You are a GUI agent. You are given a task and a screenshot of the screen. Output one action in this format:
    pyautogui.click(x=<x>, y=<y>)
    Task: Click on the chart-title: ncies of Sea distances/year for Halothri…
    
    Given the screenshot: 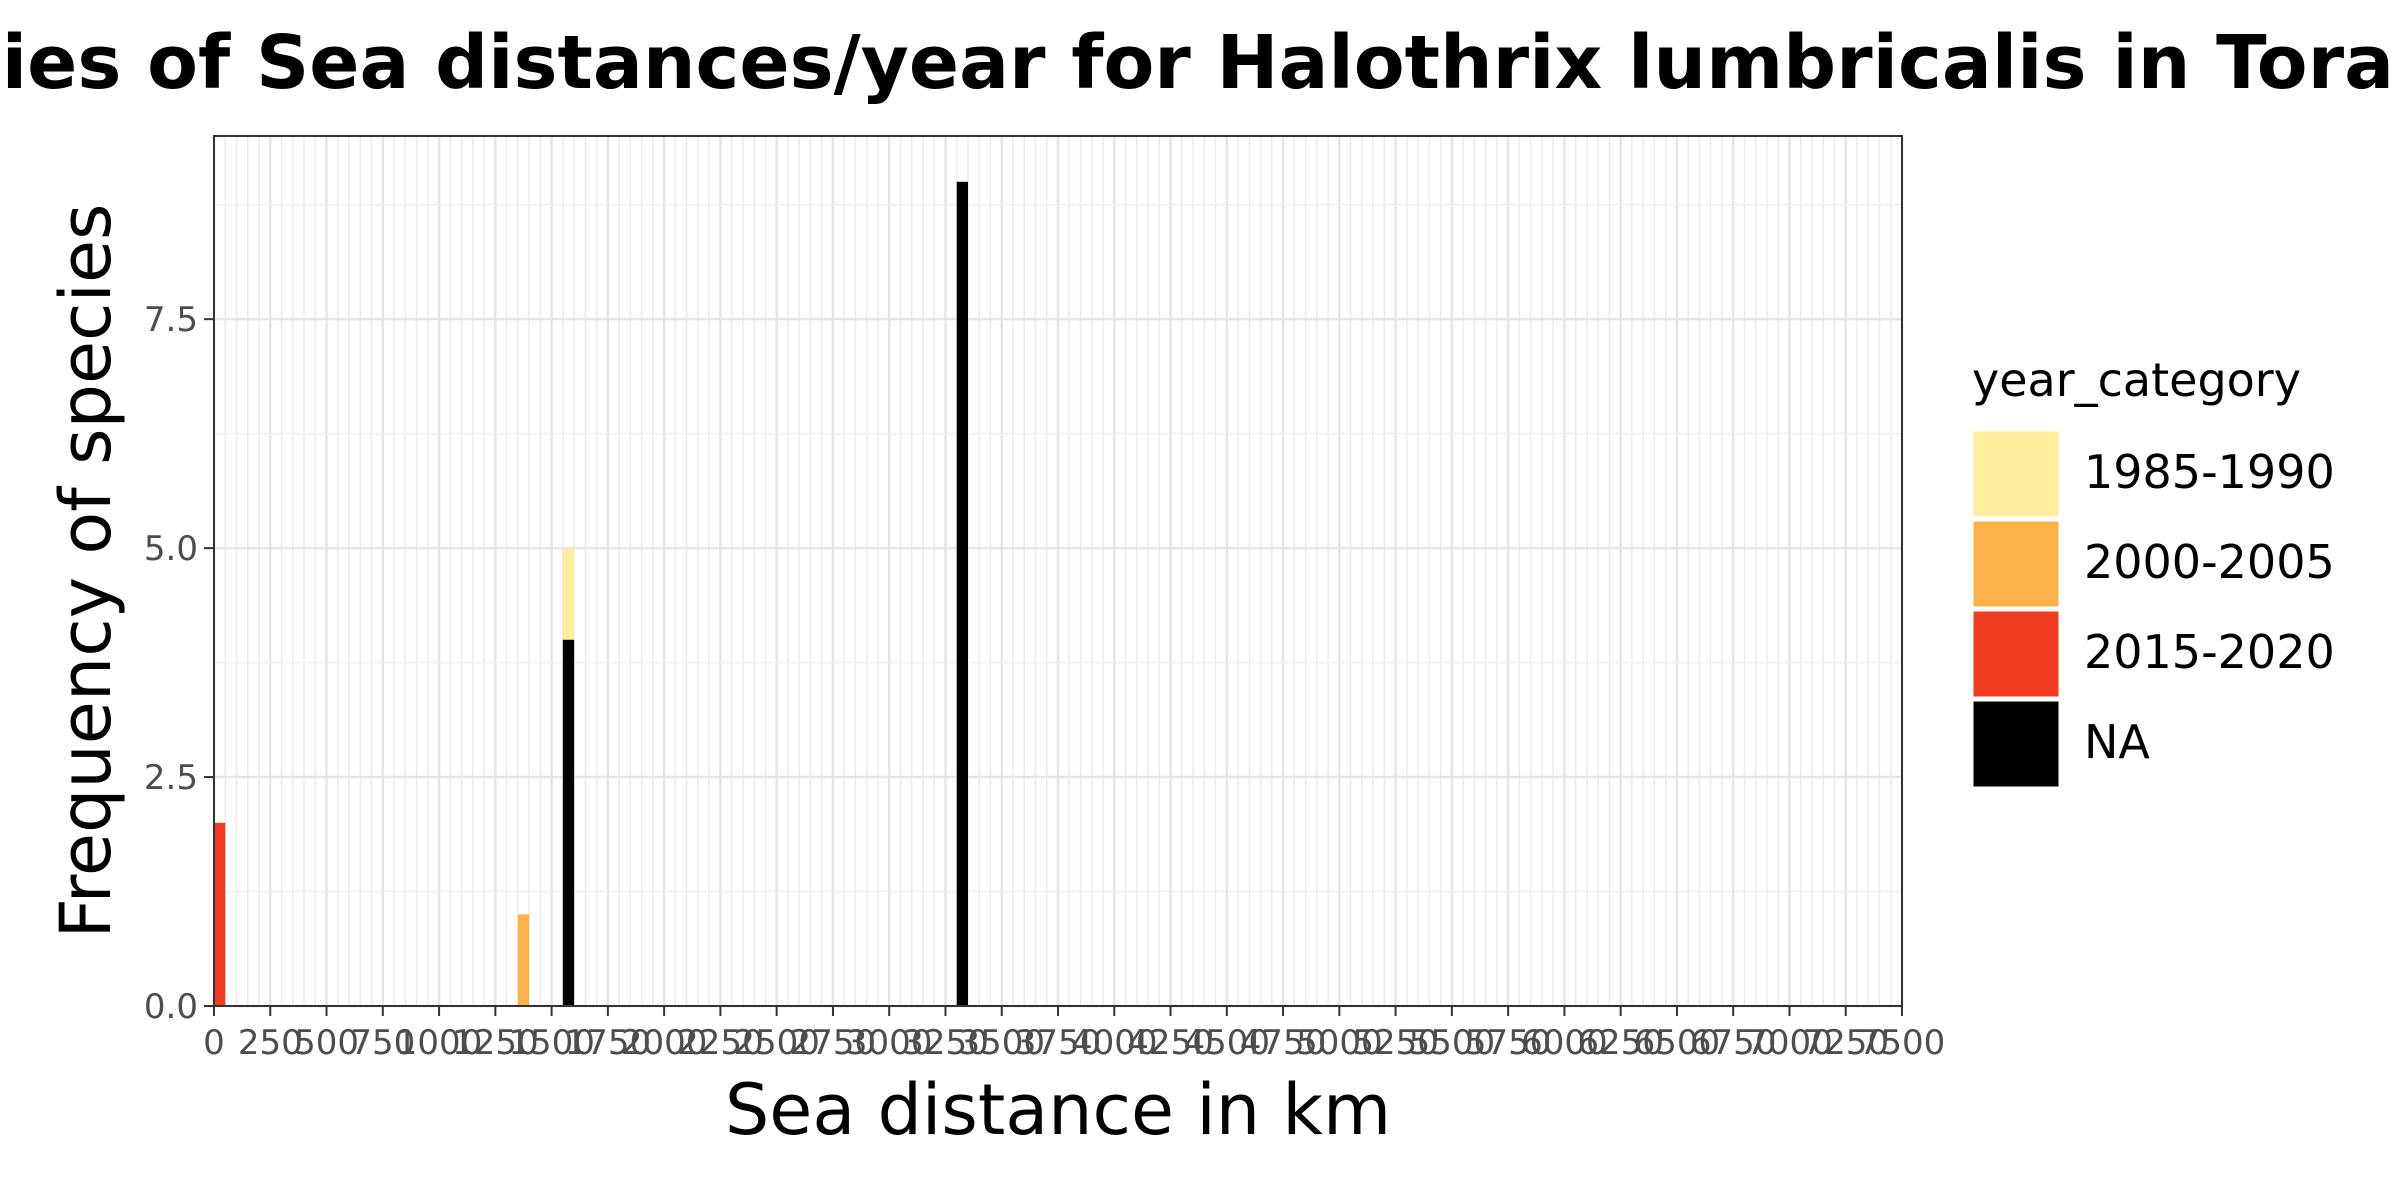 What is the action you would take?
    pyautogui.click(x=1200, y=63)
    